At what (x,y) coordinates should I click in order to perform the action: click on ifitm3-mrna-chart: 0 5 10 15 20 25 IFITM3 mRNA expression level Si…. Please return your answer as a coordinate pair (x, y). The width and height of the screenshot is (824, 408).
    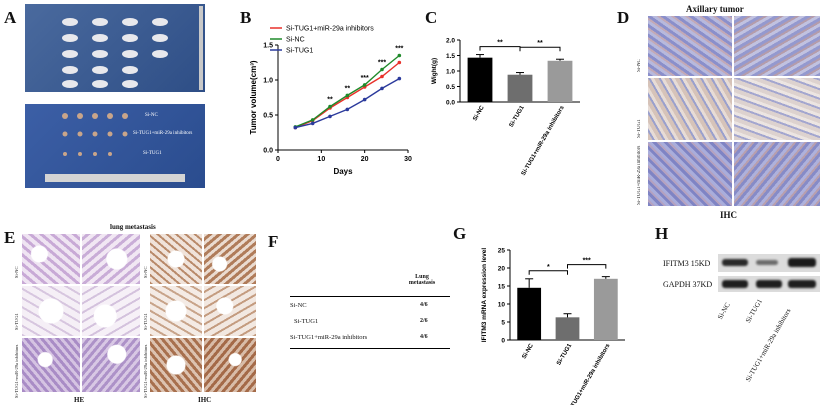
    Looking at the image, I should click on (553, 326).